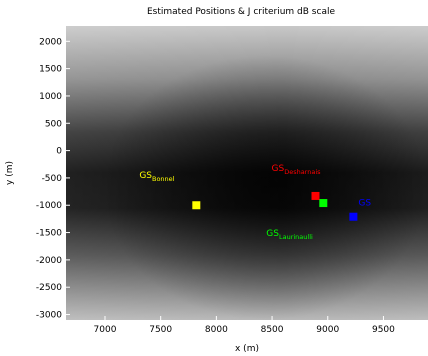 The width and height of the screenshot is (428, 356). I want to click on x-tick-label: 8500, so click(272, 330).